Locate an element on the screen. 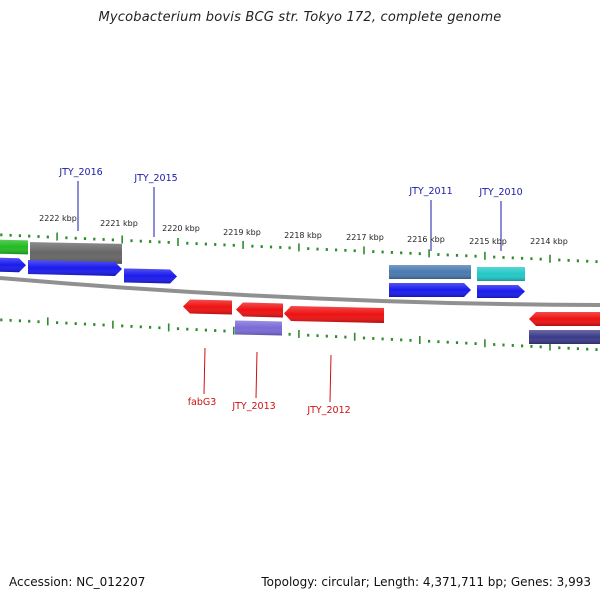  outer-tick-ring is located at coordinates (299, 248).